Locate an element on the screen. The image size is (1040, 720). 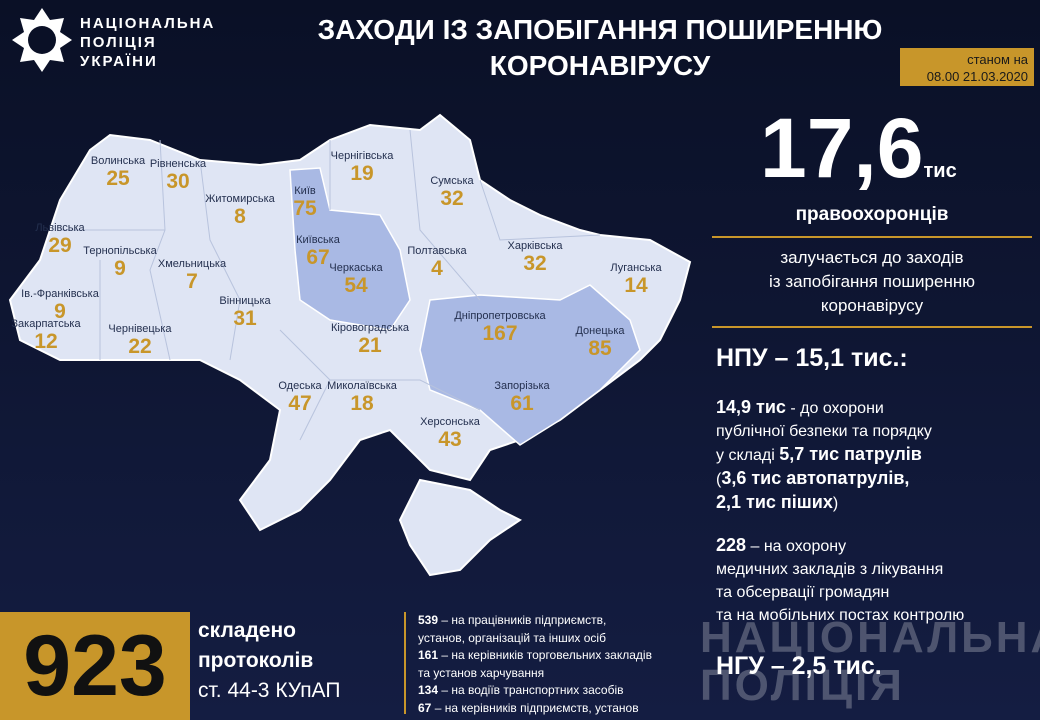
bold-text: 2,1 тис піших is located at coordinates (774, 502).